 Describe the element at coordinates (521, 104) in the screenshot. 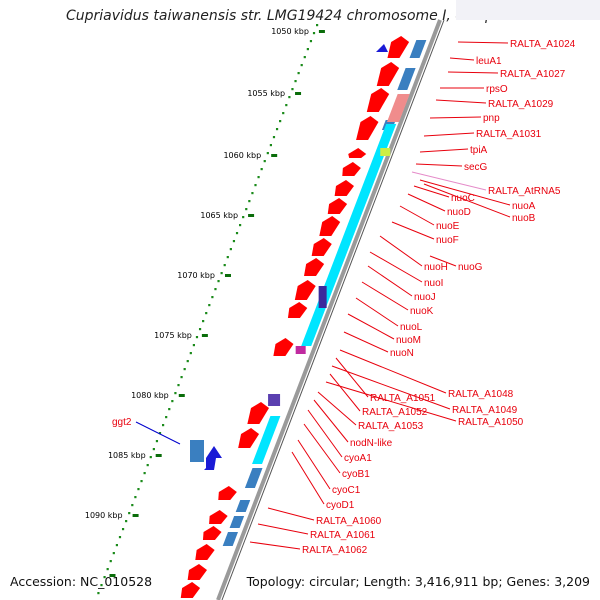

I see `gene-label: RALTA_A1029` at that location.